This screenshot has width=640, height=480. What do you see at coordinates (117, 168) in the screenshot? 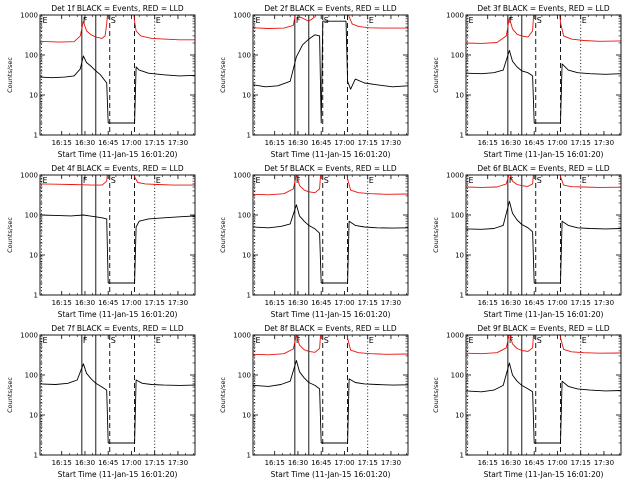
I see `chart-title: Det 4f BLACK = Events, RED = LLD` at bounding box center [117, 168].